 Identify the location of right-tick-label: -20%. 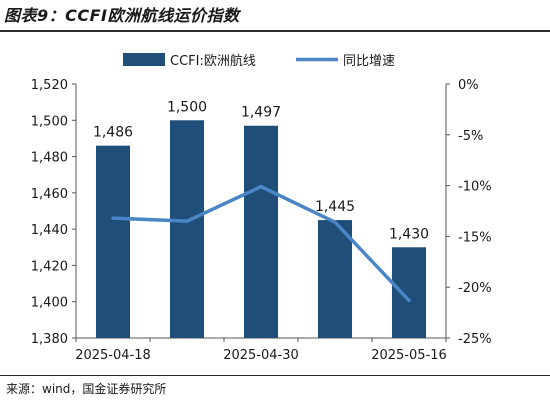
(475, 288).